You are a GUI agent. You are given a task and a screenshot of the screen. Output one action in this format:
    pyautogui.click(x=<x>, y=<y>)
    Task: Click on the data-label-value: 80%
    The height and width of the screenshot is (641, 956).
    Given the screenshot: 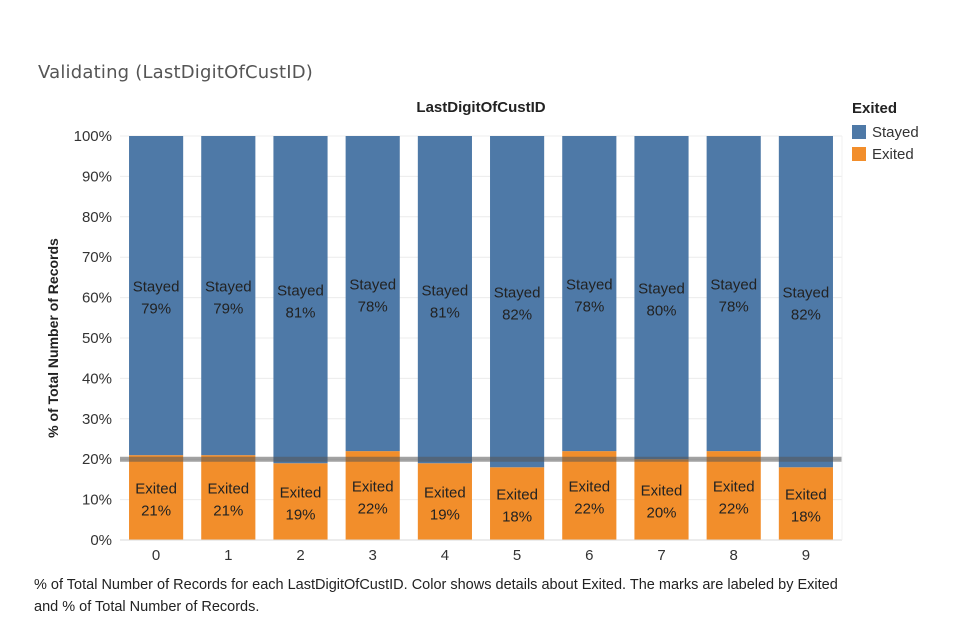 What is the action you would take?
    pyautogui.click(x=661, y=311)
    